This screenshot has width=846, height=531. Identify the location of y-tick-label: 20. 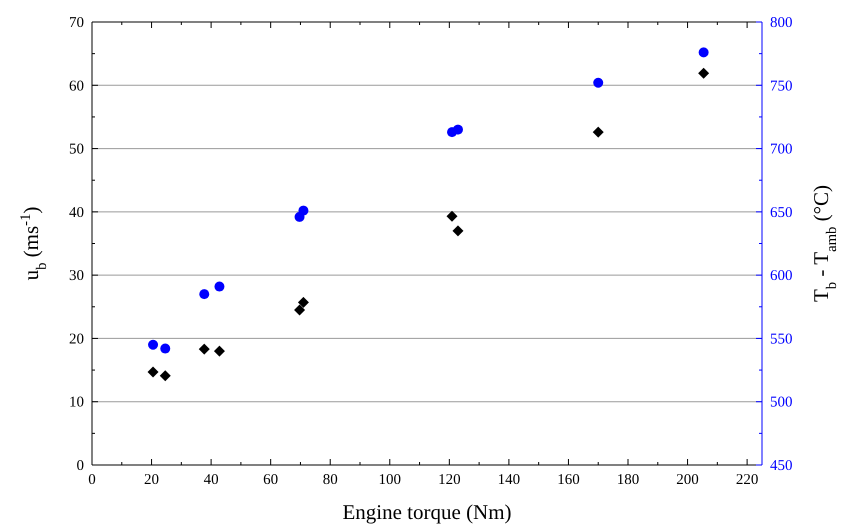
(76, 339).